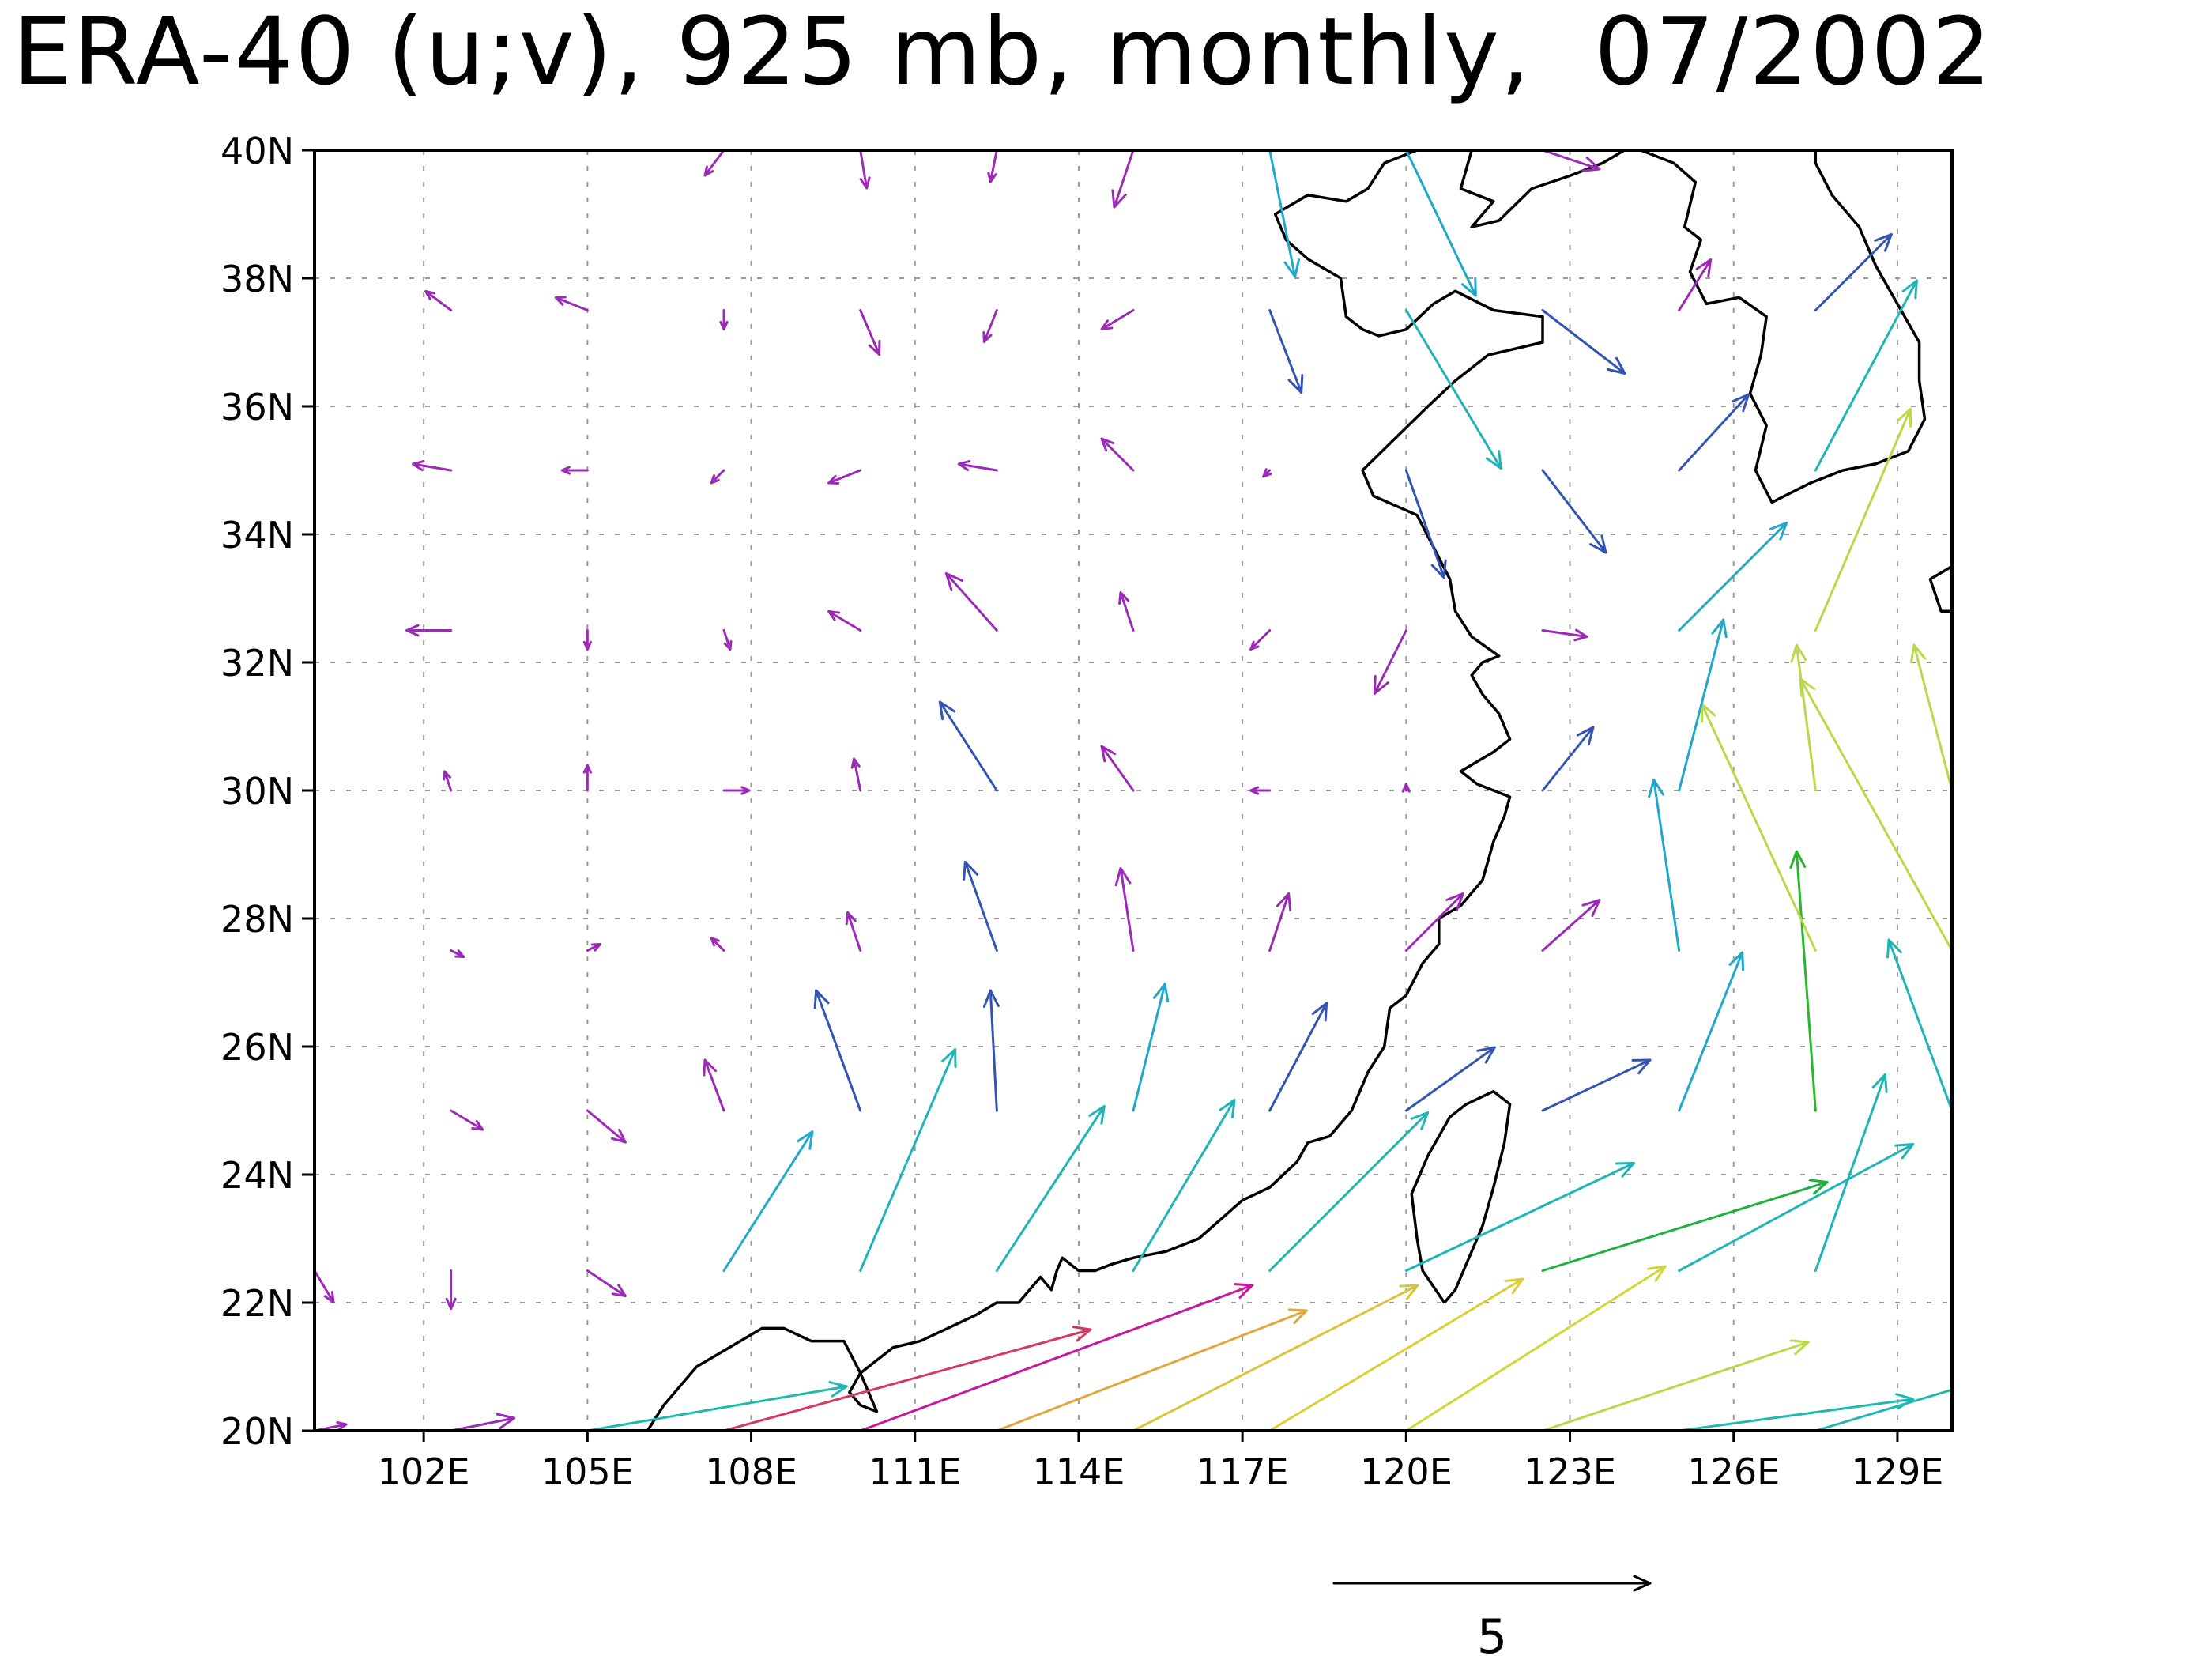  Describe the element at coordinates (257, 151) in the screenshot. I see `y-tick-label: 40N` at that location.